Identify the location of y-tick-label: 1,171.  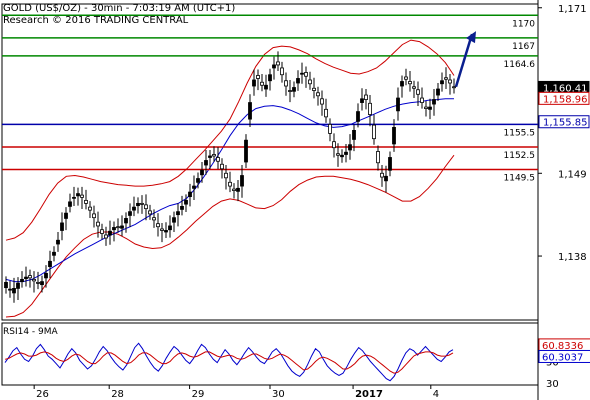
(572, 9).